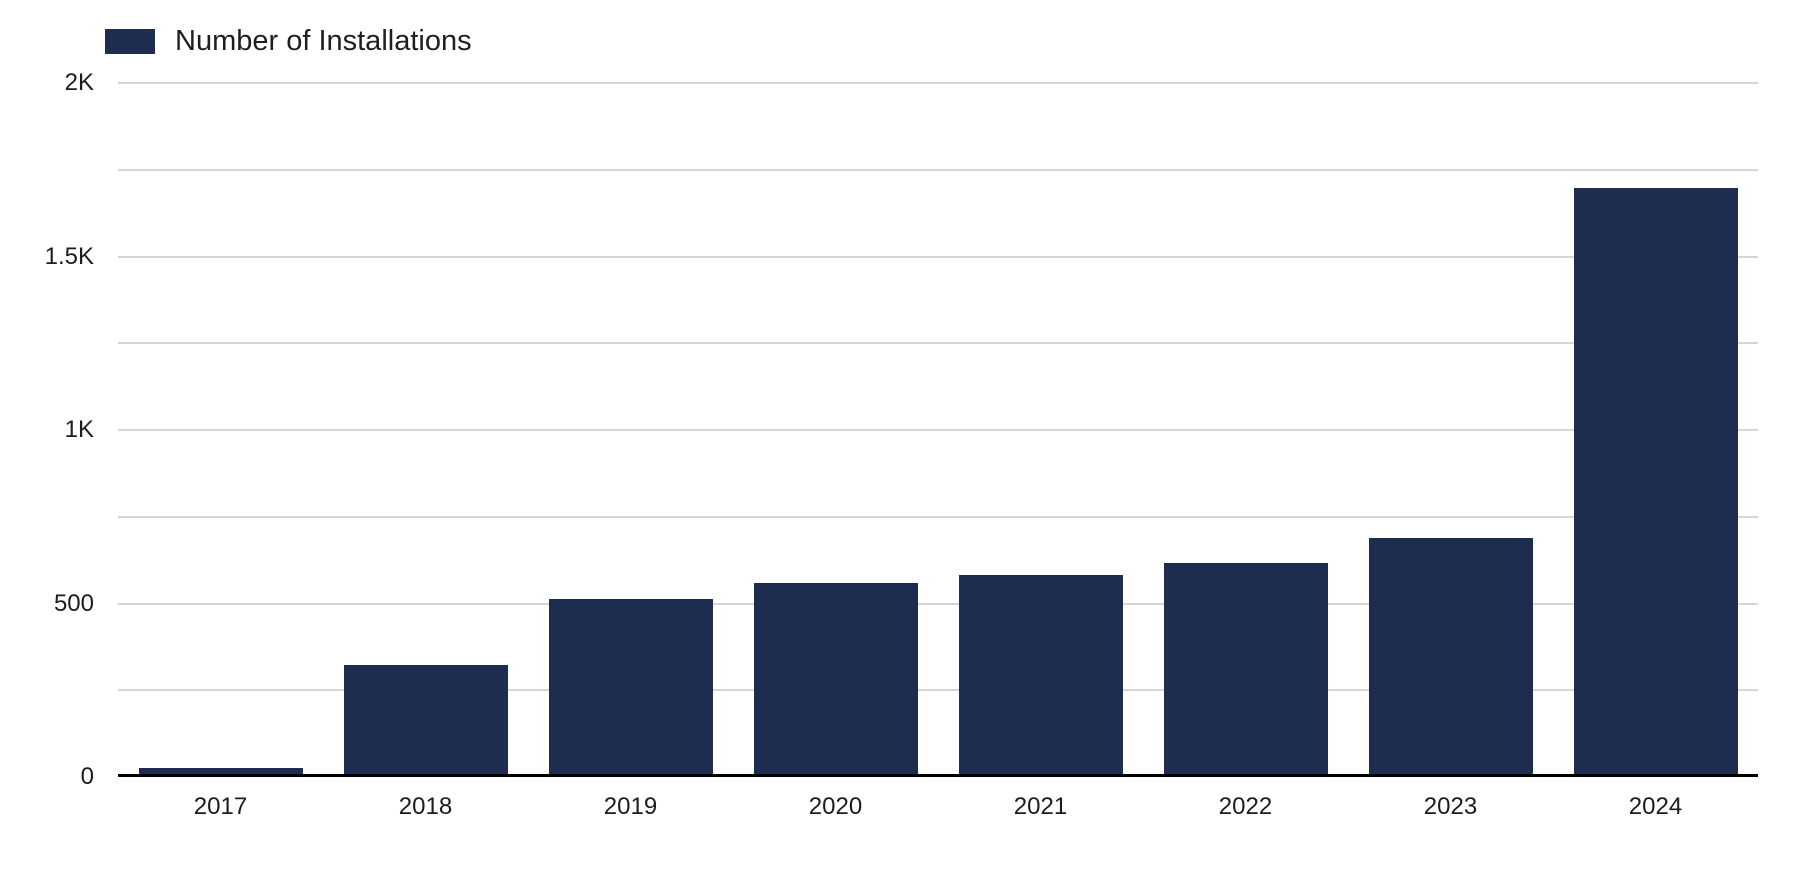 The width and height of the screenshot is (1814, 876). Describe the element at coordinates (1450, 806) in the screenshot. I see `x-tick-label-2023: 2023` at that location.